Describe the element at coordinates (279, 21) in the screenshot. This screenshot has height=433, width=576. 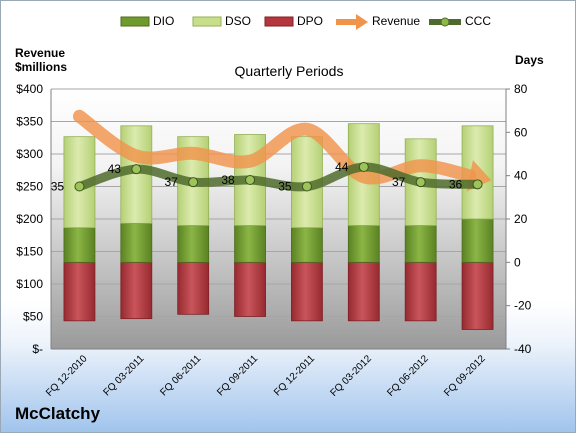
I see `legend-swatch-dpo` at that location.